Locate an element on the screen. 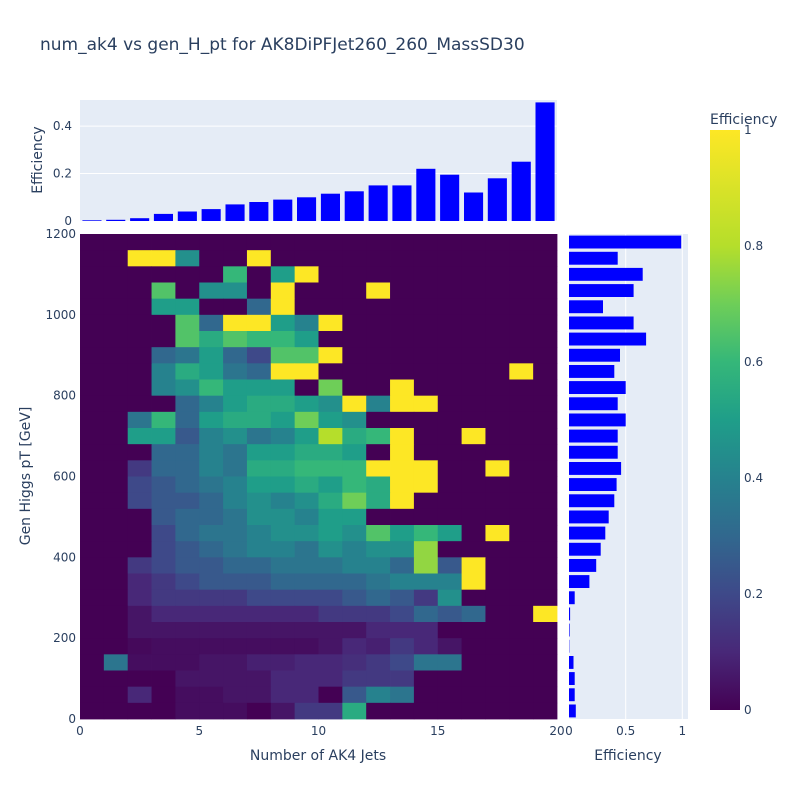 Image resolution: width=800 pixels, height=800 pixels. heatmap-x-tick-label: 15 is located at coordinates (437, 731).